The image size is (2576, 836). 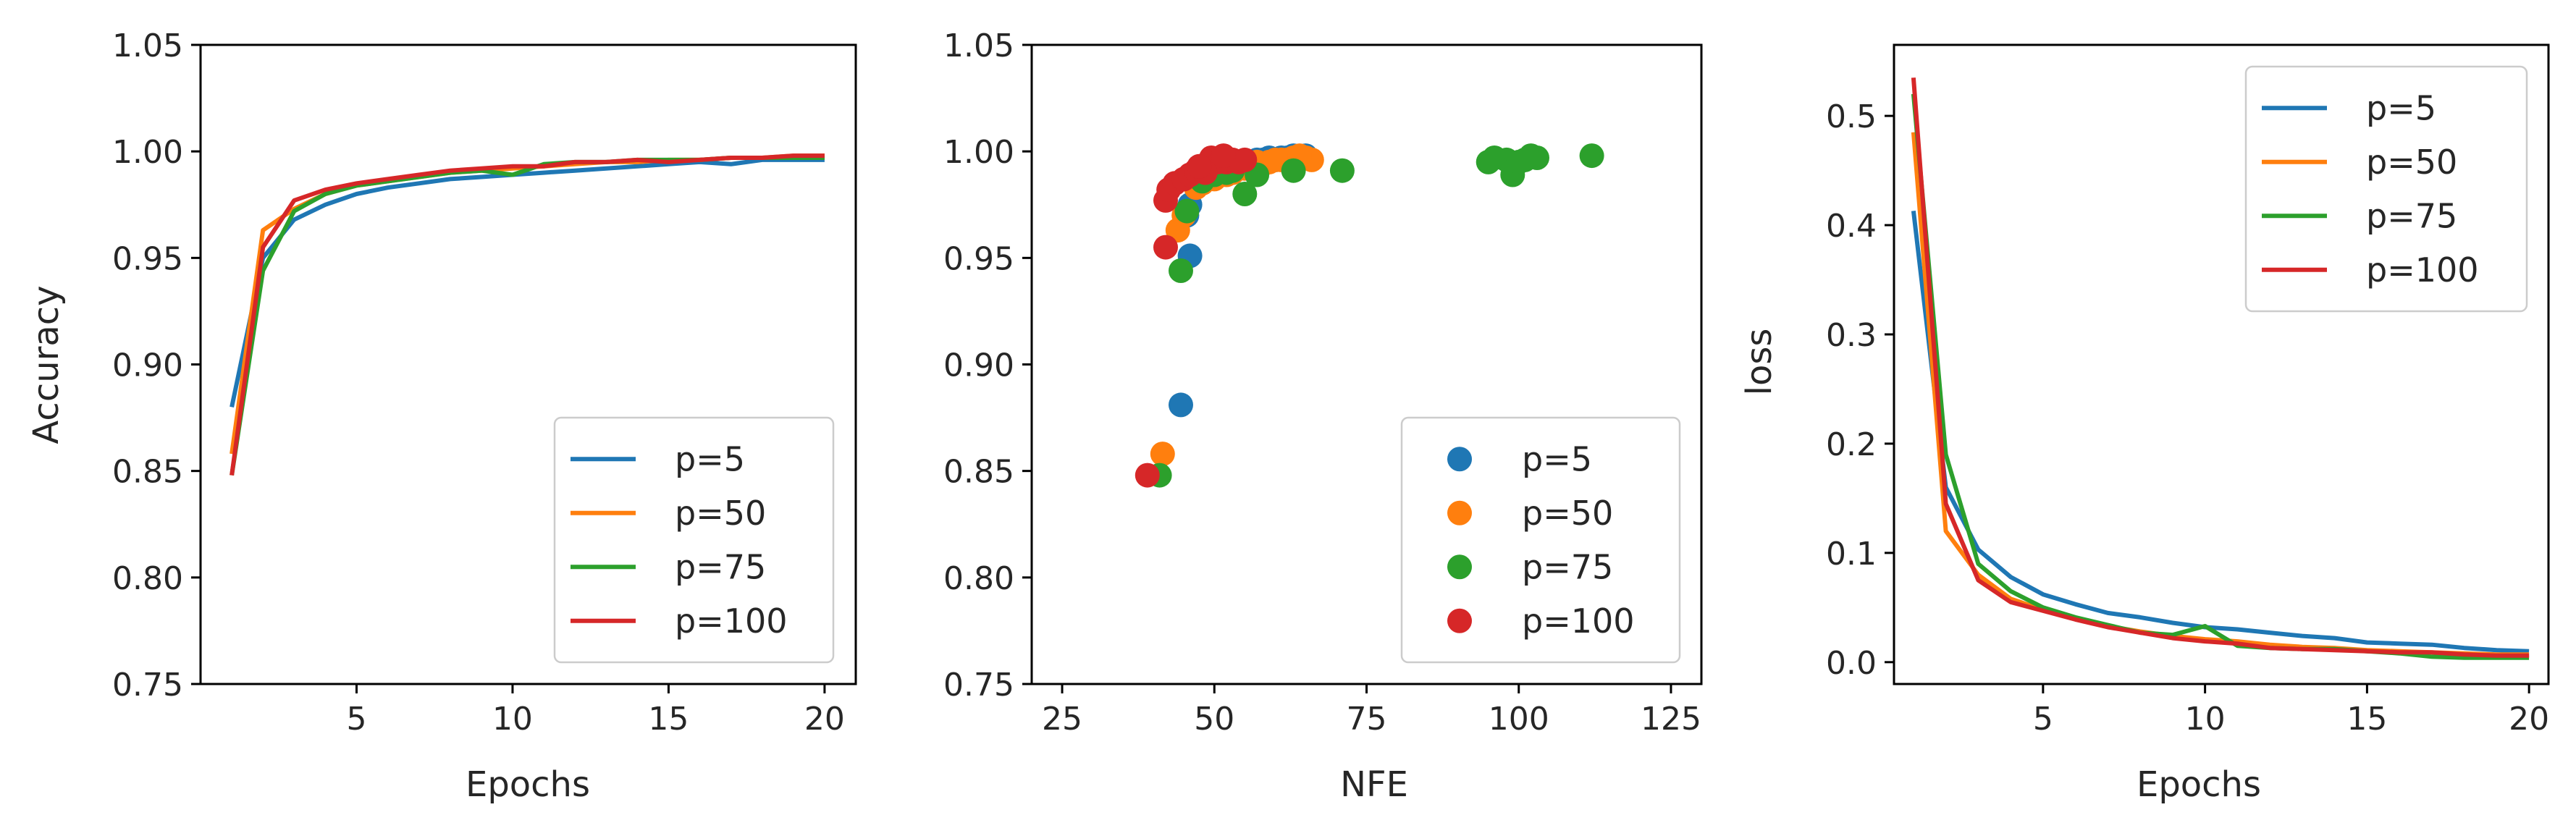 I want to click on x-axis-label: NFE, so click(x=1374, y=784).